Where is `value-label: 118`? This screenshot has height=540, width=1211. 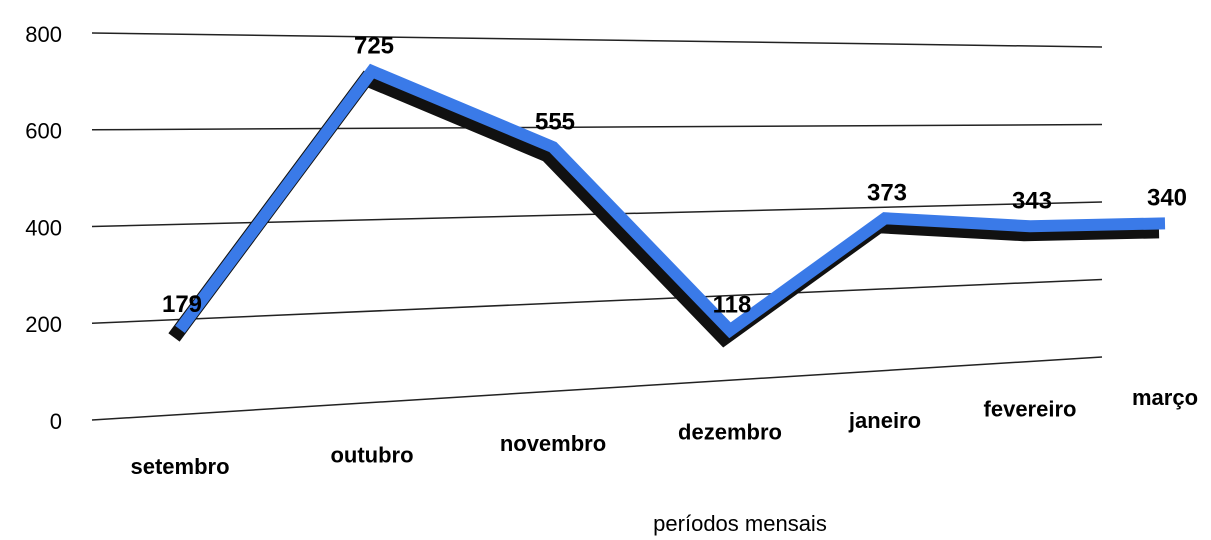 value-label: 118 is located at coordinates (732, 305).